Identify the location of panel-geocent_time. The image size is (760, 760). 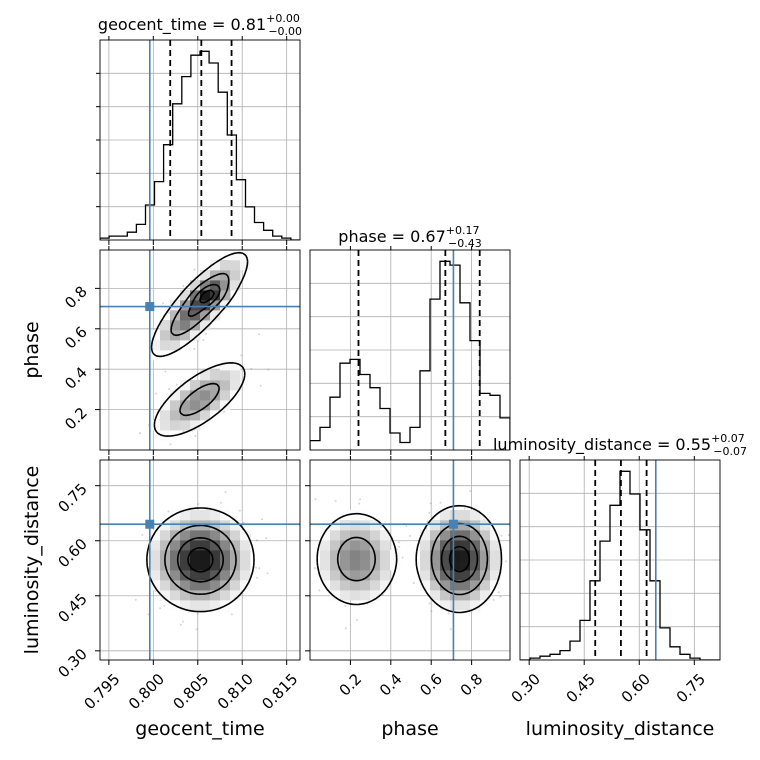
(200, 140).